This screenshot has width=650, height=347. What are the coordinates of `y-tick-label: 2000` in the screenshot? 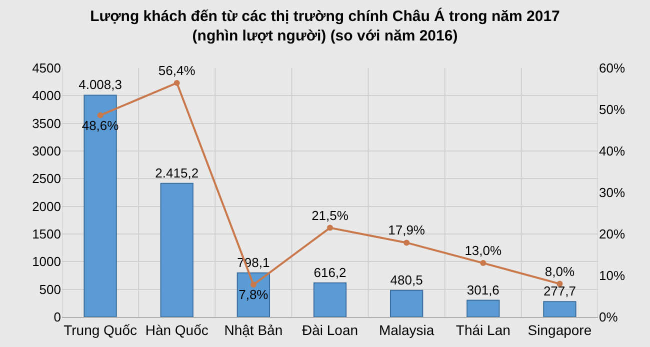 It's located at (46, 206).